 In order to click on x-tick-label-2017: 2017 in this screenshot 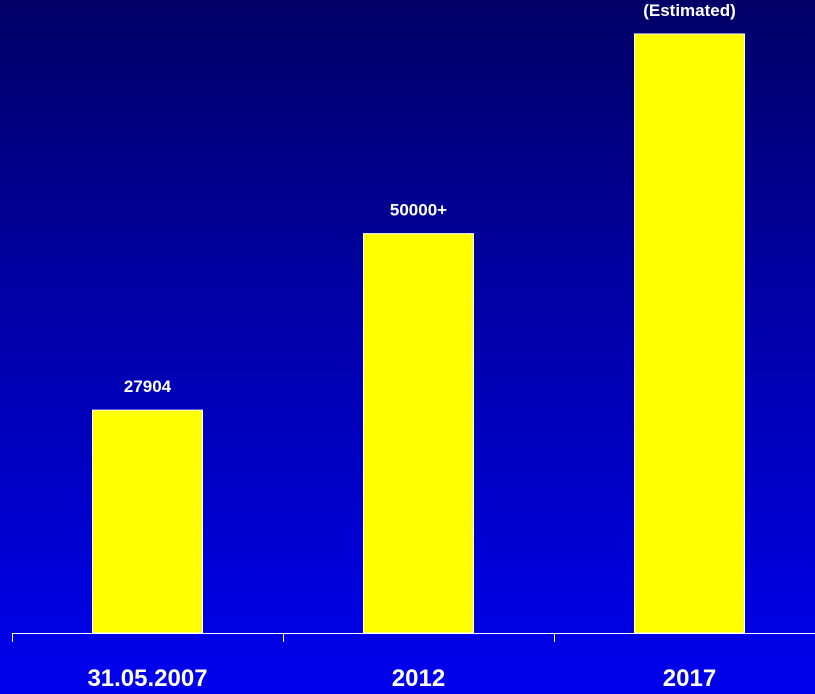, I will do `click(689, 678)`.